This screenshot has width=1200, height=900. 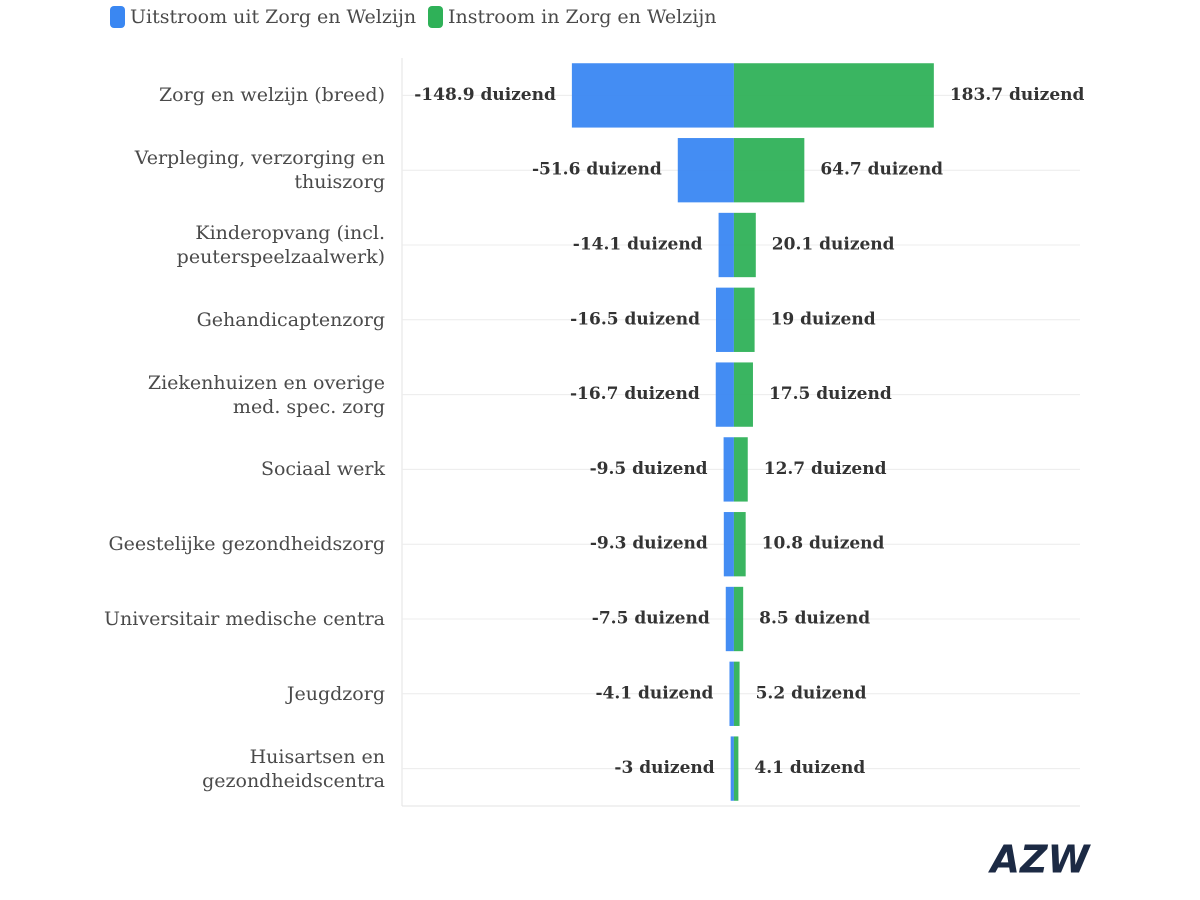 What do you see at coordinates (244, 618) in the screenshot?
I see `category-label: Universitair medische centra` at bounding box center [244, 618].